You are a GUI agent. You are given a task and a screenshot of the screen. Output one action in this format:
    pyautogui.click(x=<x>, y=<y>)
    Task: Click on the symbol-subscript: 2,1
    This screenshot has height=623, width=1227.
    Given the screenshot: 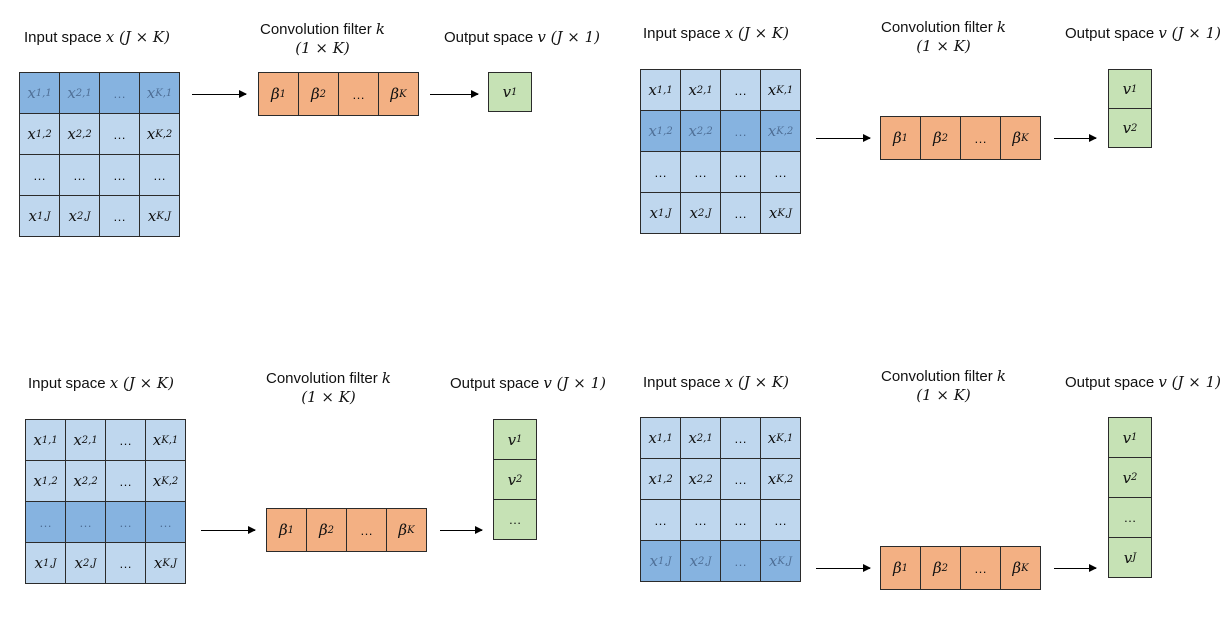 What is the action you would take?
    pyautogui.click(x=704, y=438)
    